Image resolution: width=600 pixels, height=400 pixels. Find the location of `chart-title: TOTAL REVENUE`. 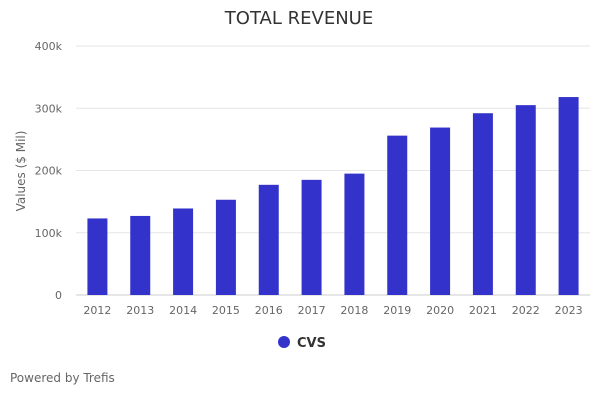

chart-title: TOTAL REVENUE is located at coordinates (298, 18).